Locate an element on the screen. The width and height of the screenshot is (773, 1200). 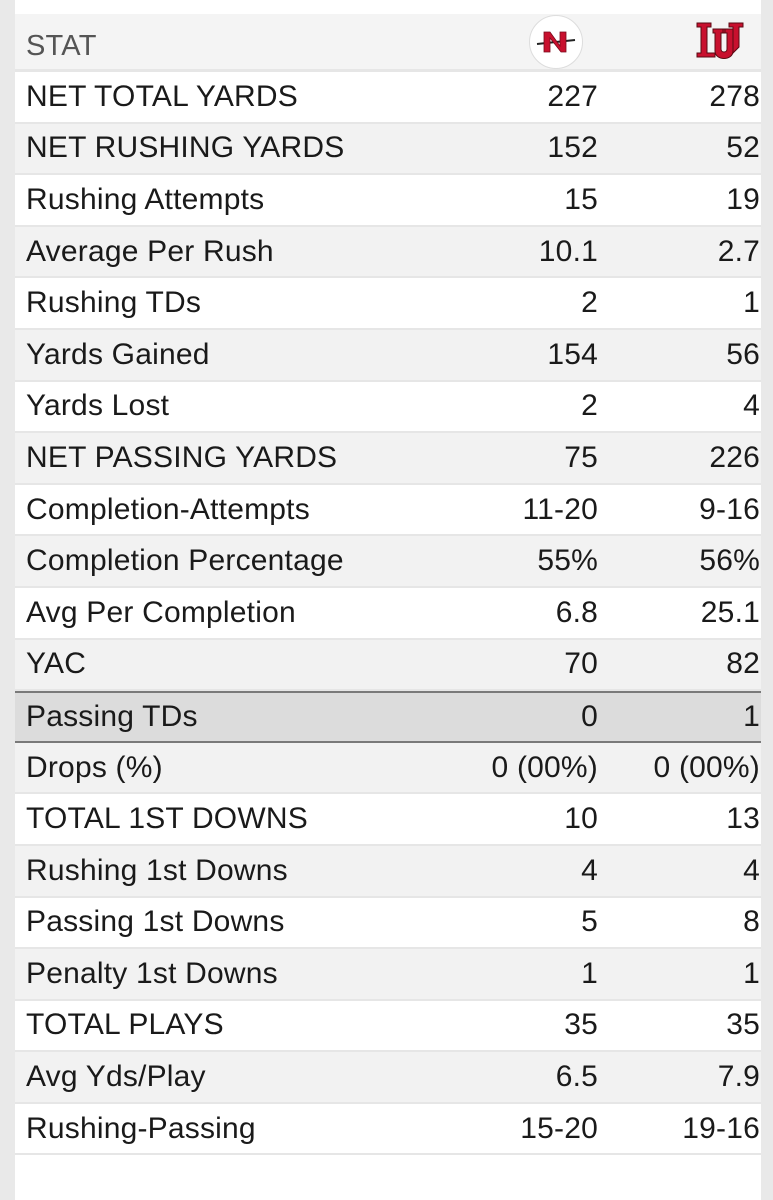
team-b-value: 19-16 is located at coordinates (721, 1128).